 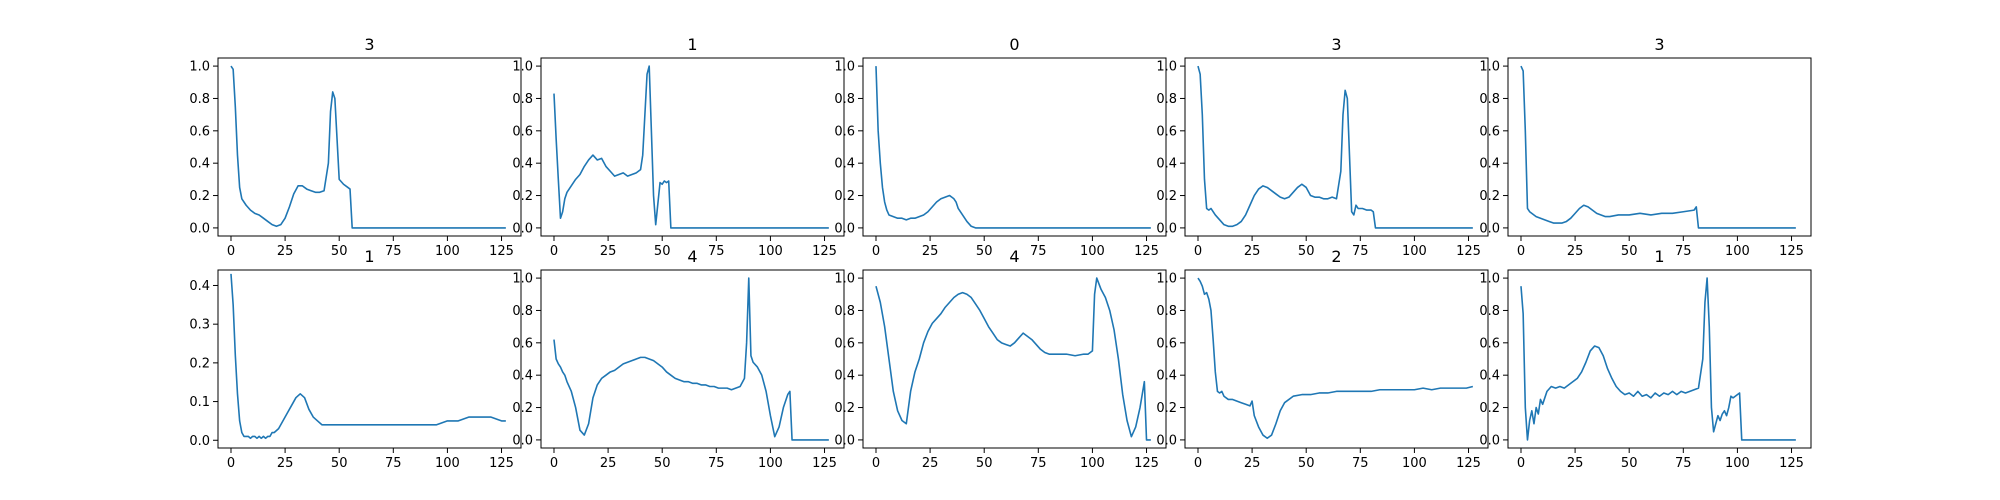 I want to click on subplot-8: 4 0 25 50 75 100 125 0.0 0.2 0.4 0.6 0.8 1.0, so click(x=1000, y=359).